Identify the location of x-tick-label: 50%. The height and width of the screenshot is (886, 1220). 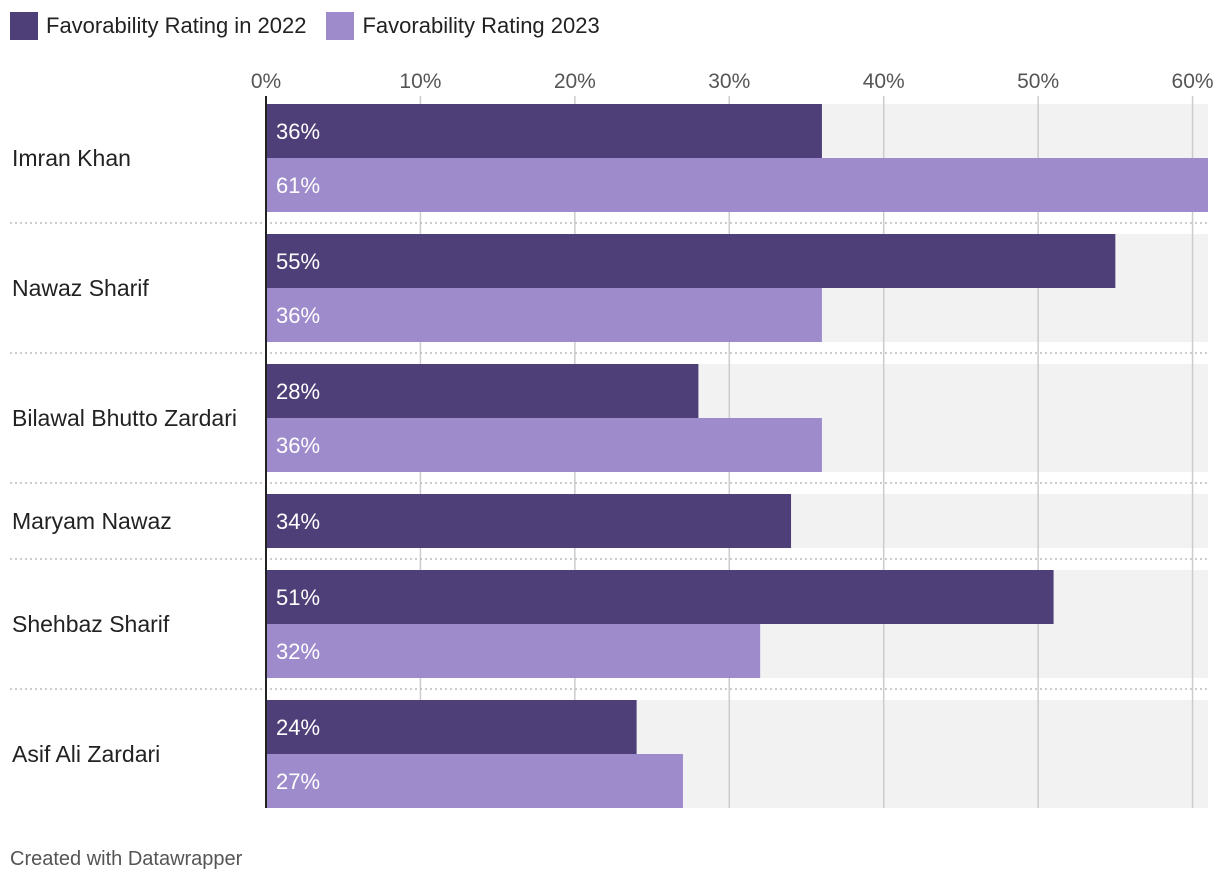
(1038, 81).